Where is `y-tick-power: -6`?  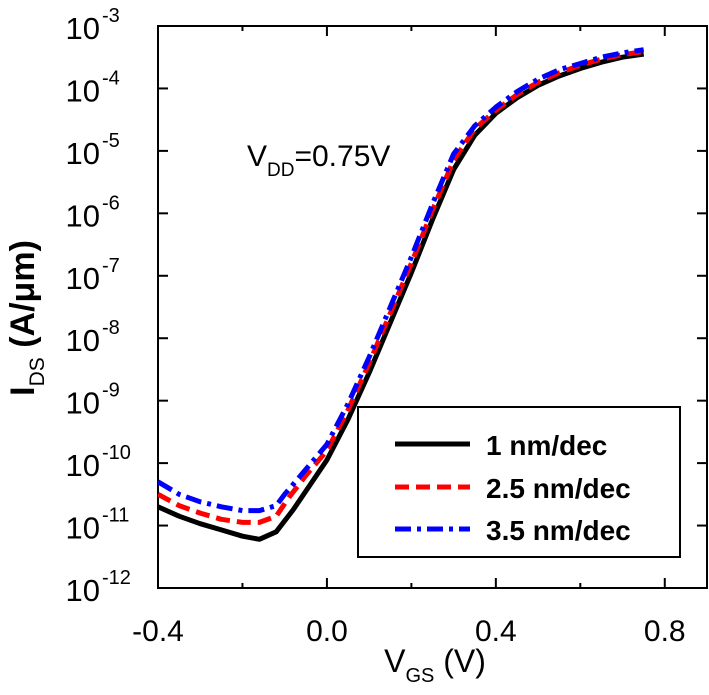
y-tick-power: -6 is located at coordinates (111, 203).